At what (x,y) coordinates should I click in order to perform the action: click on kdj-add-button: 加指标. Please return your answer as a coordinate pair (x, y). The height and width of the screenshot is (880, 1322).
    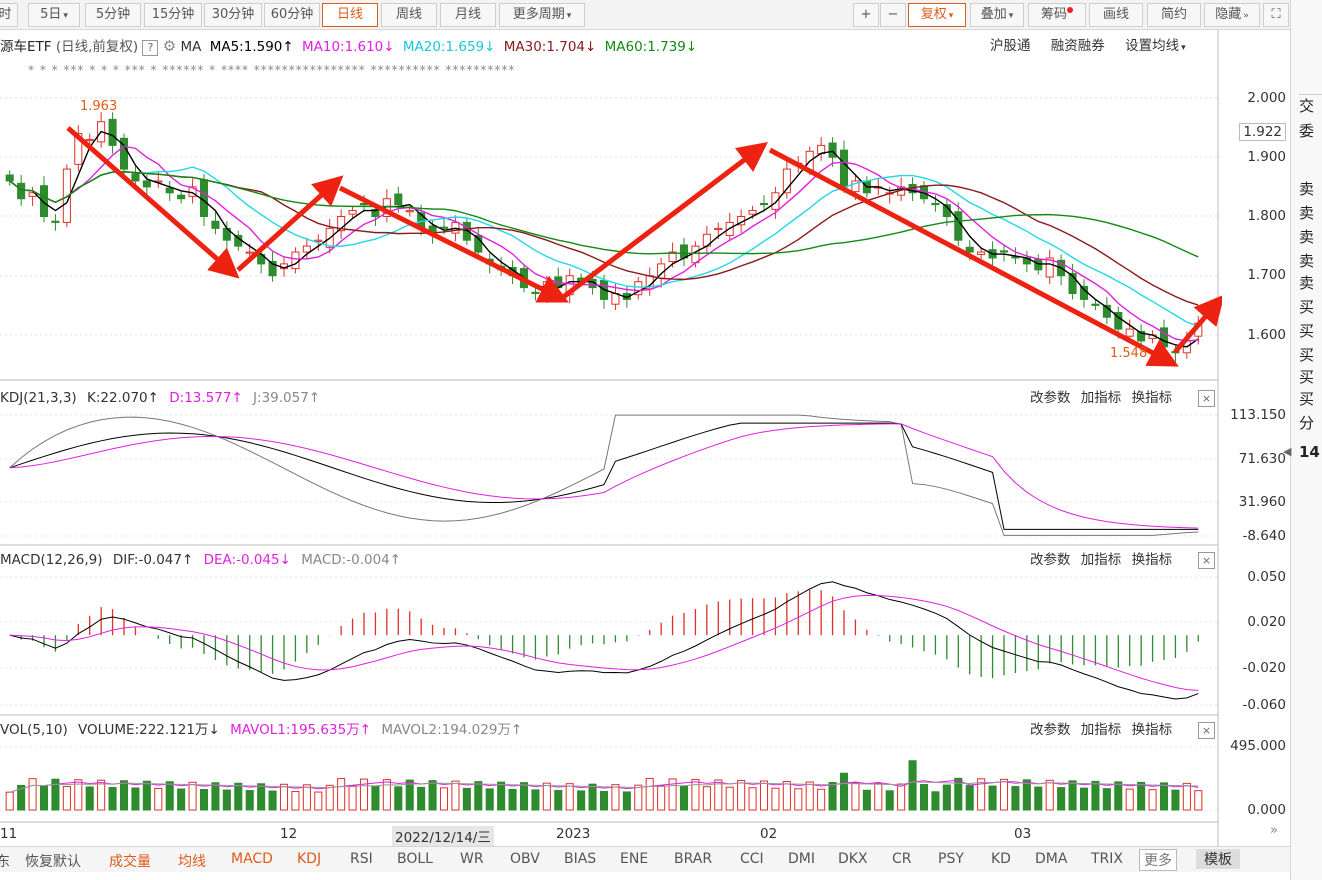
    Looking at the image, I should click on (1101, 398).